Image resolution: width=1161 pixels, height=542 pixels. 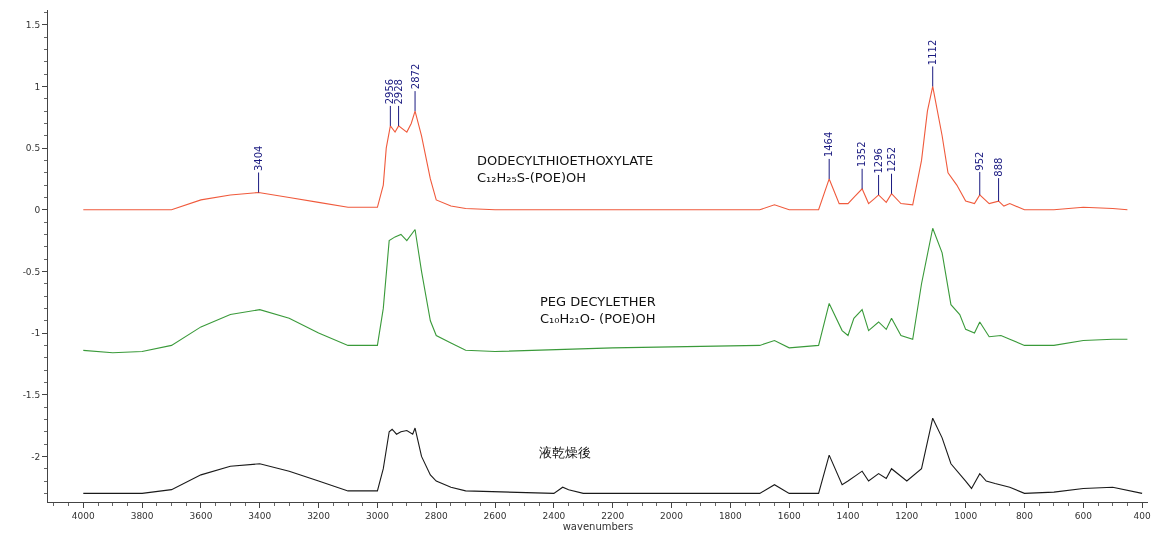 What do you see at coordinates (377, 515) in the screenshot?
I see `x-tick-label: 3000` at bounding box center [377, 515].